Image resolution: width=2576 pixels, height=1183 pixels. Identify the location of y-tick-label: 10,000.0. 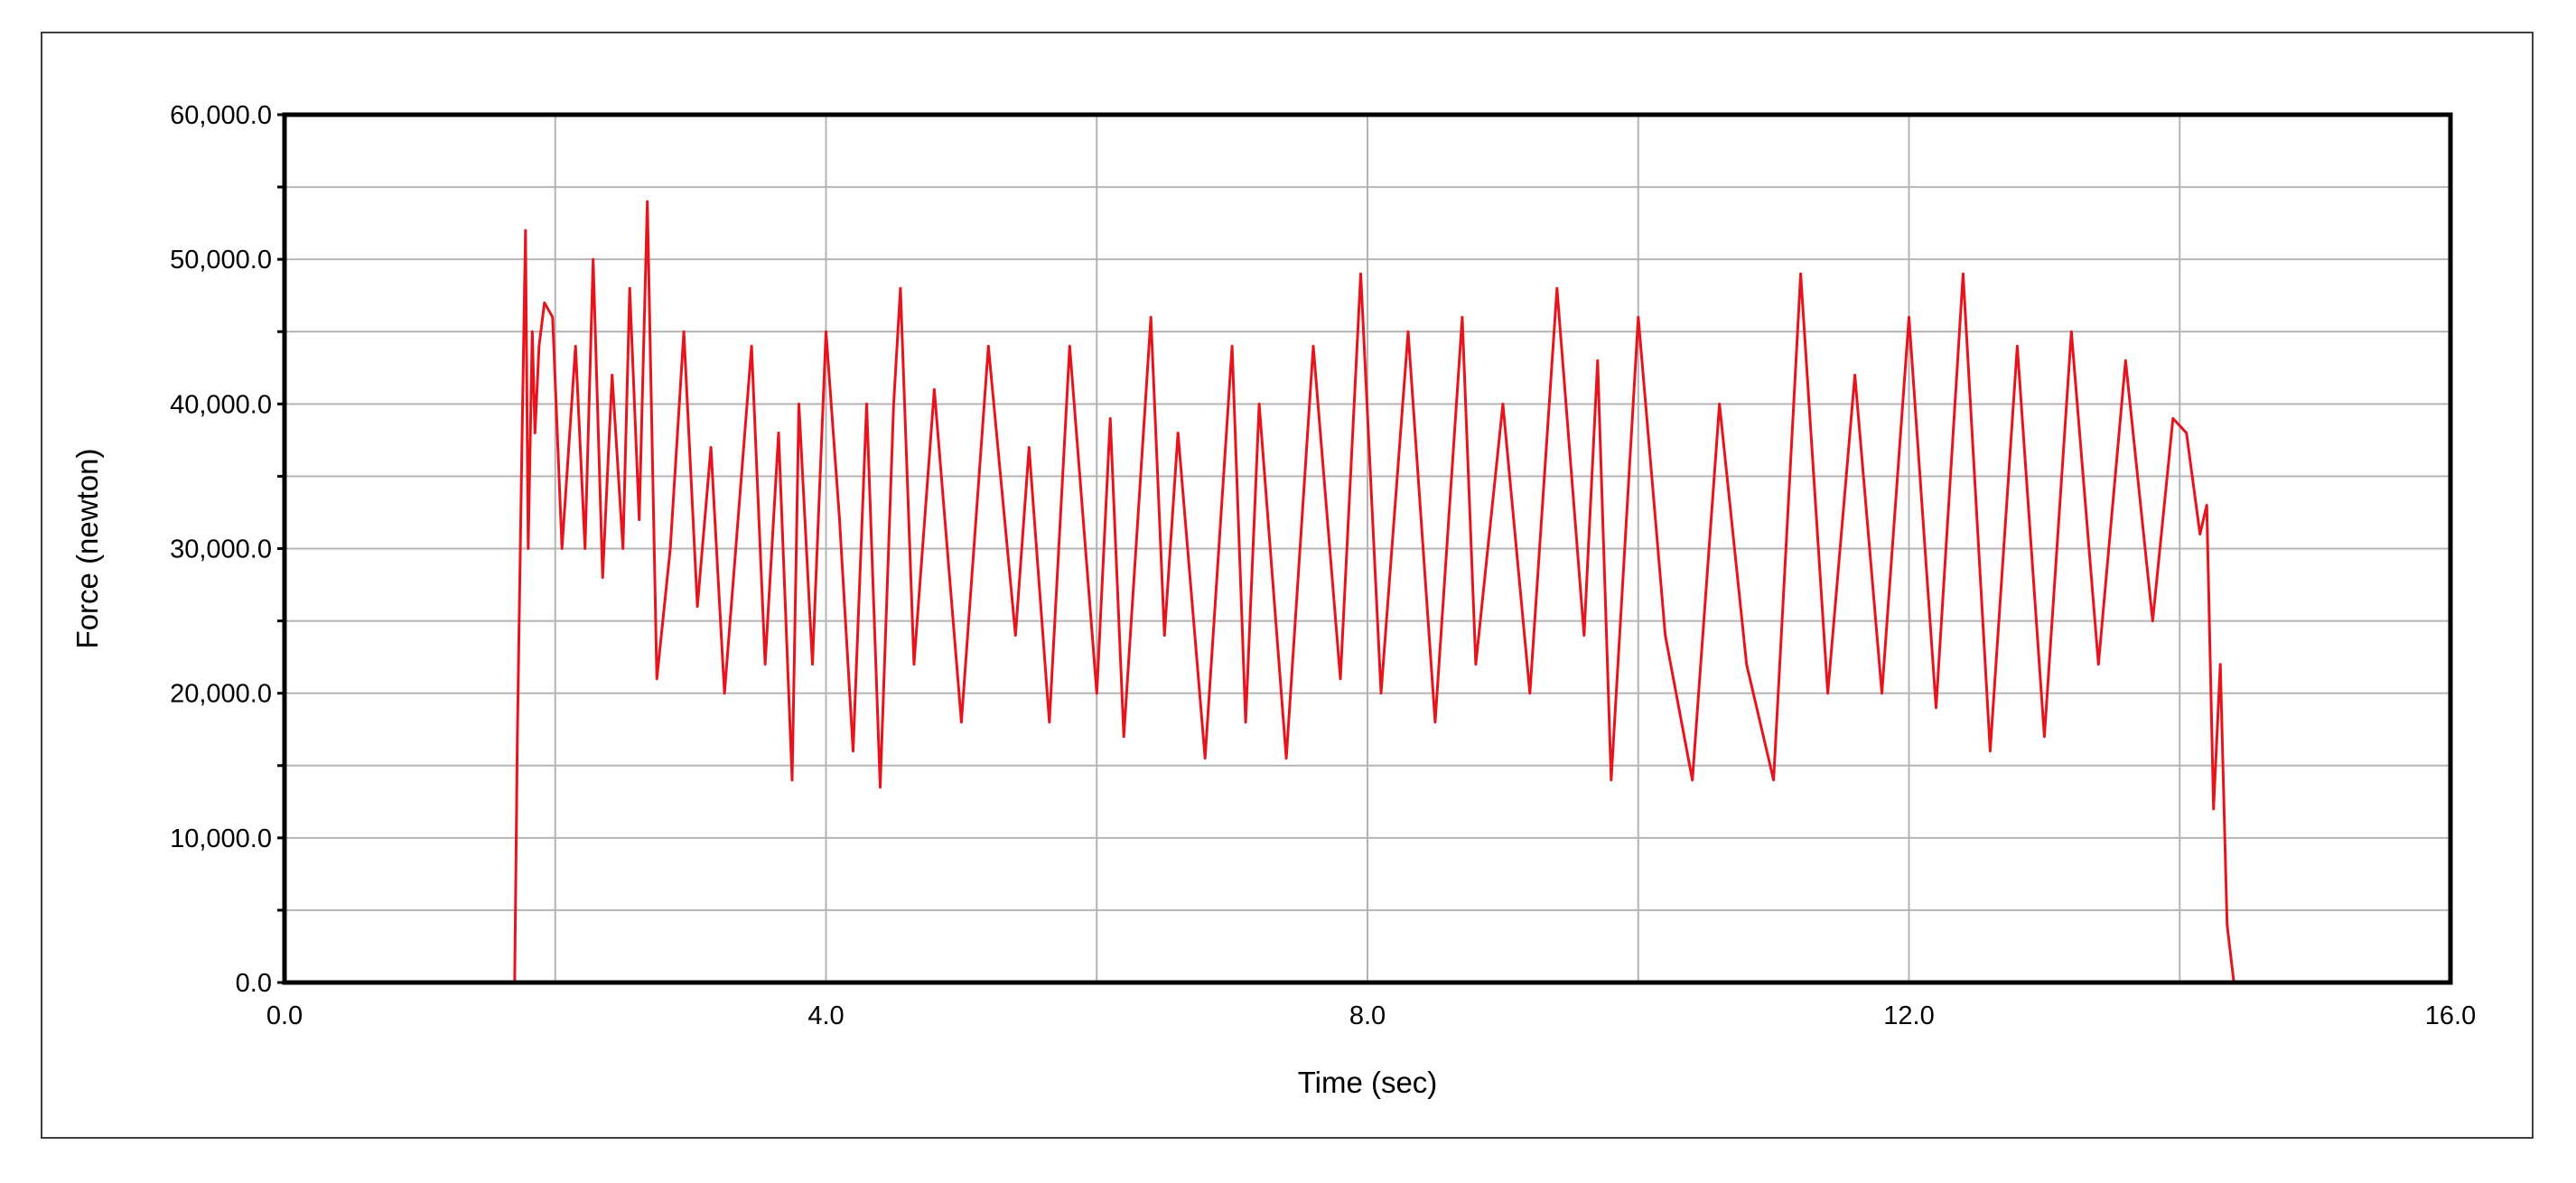
(221, 838).